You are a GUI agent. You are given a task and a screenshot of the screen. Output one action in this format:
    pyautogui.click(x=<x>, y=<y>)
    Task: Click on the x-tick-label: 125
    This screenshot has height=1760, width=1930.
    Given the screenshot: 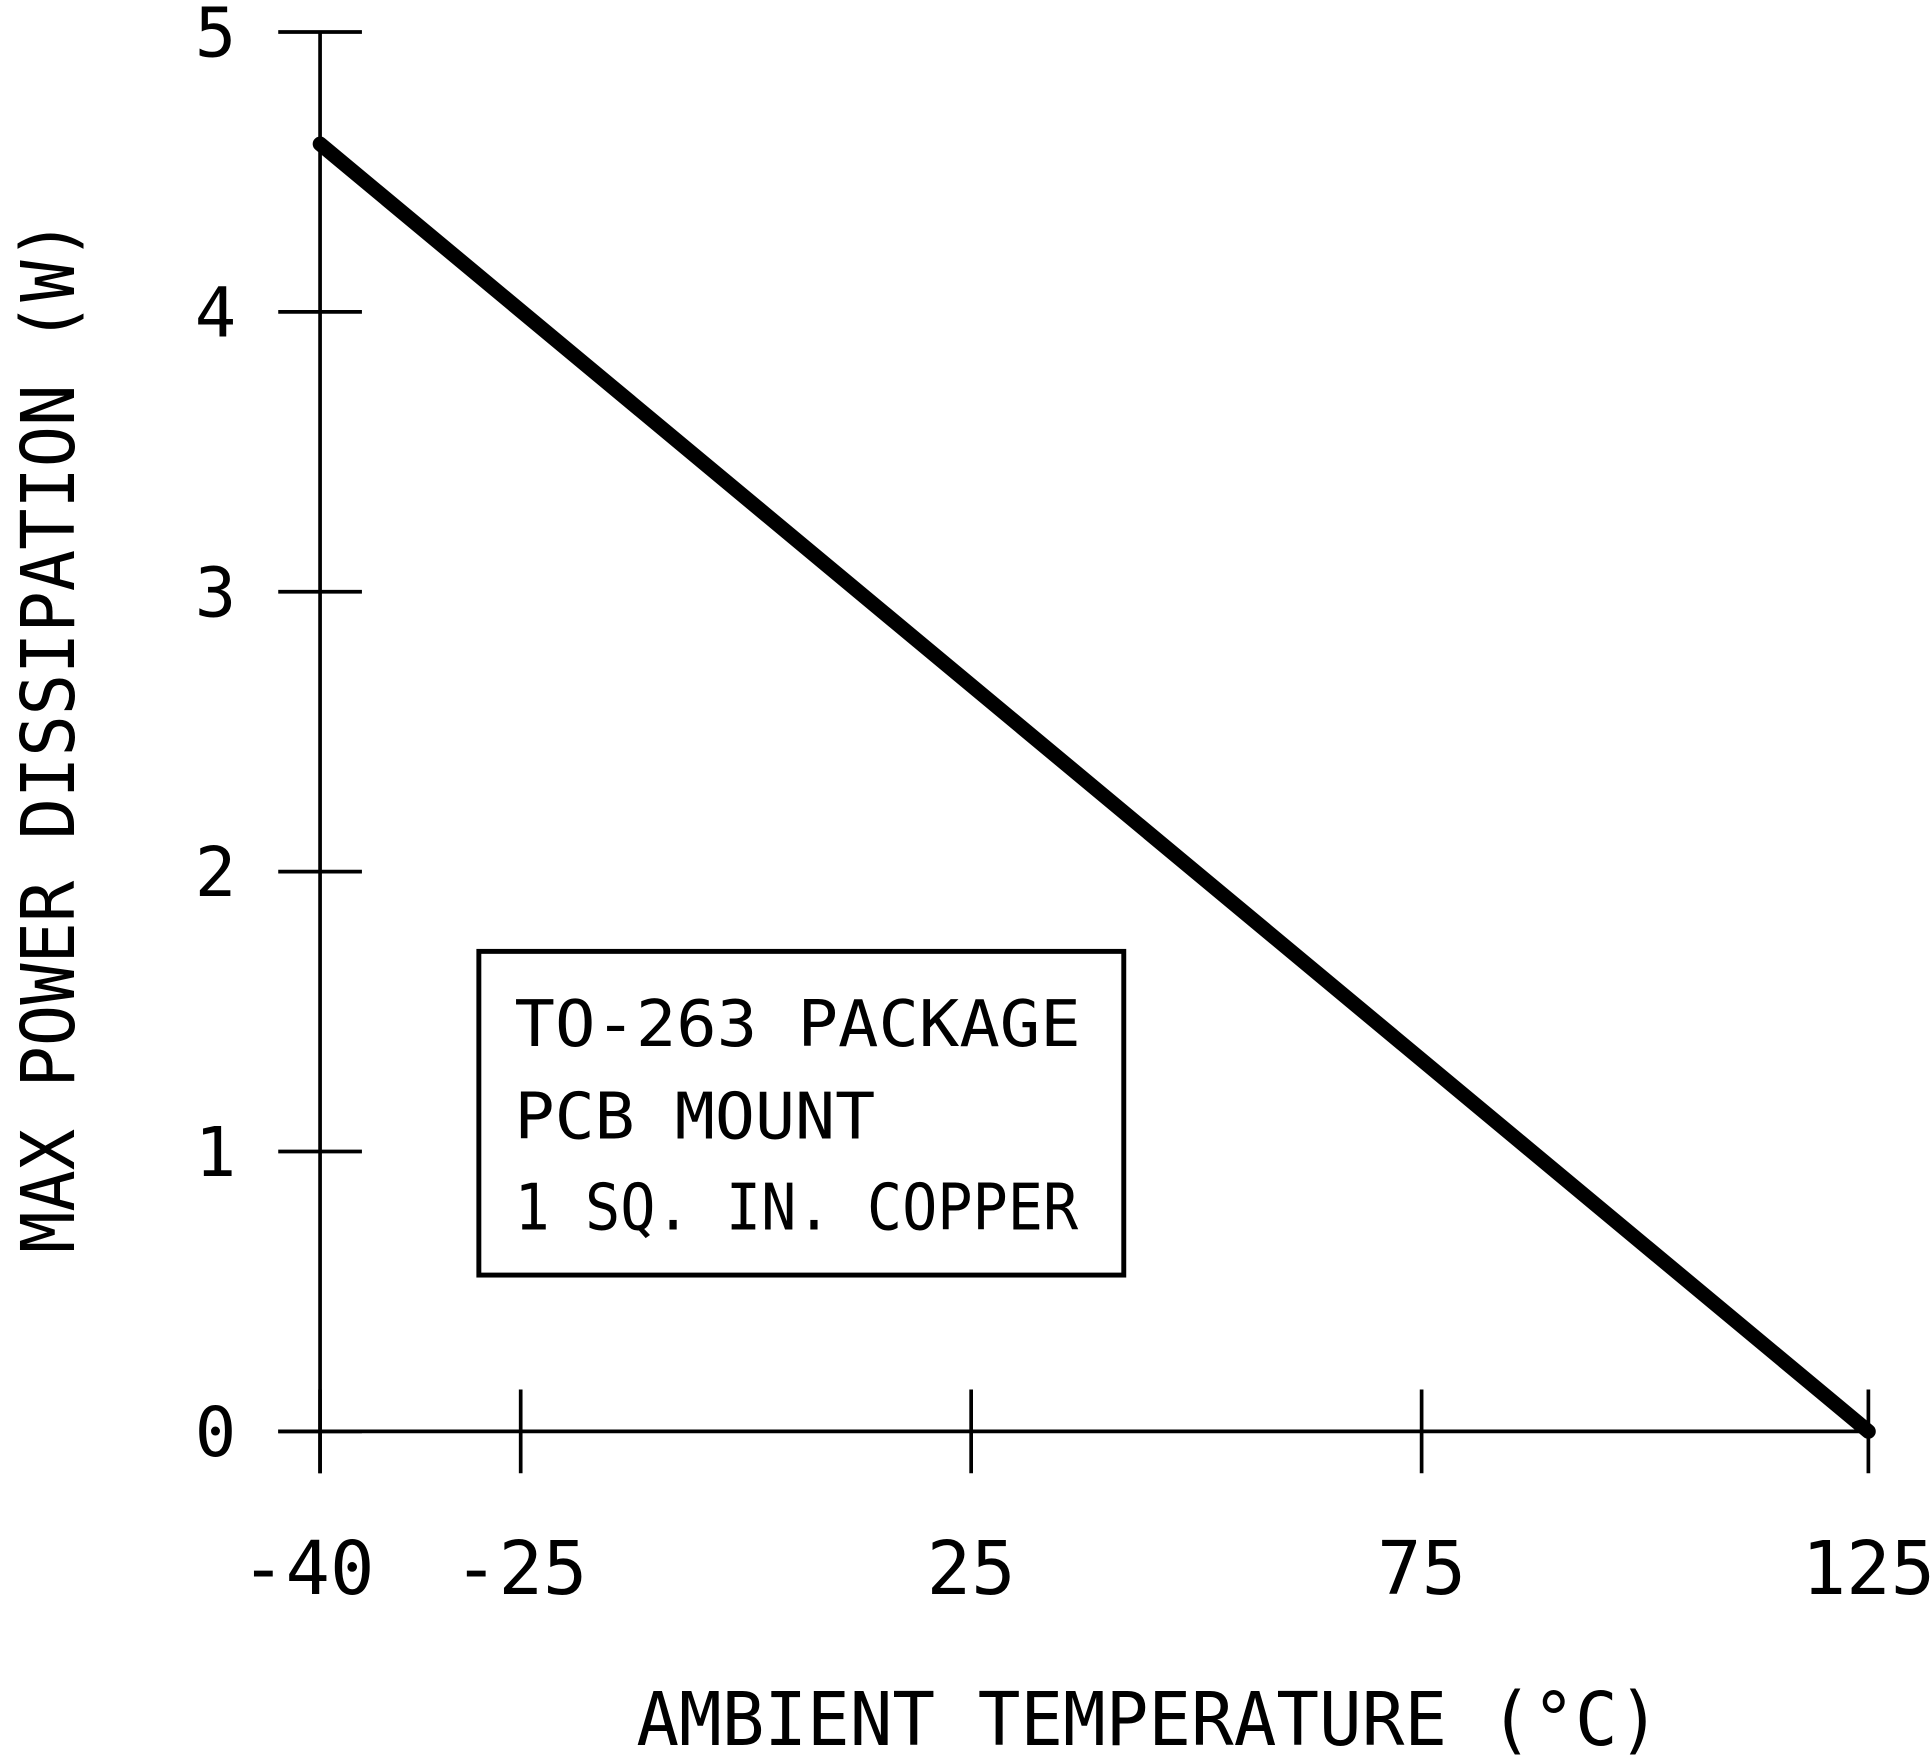 What is the action you would take?
    pyautogui.click(x=1866, y=1569)
    